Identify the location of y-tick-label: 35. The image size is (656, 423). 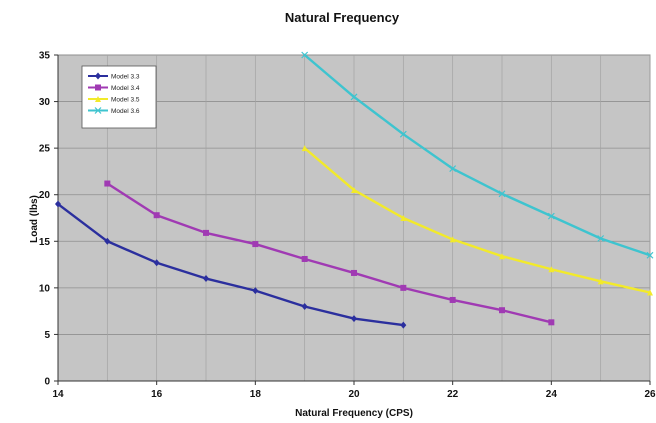
(45, 56).